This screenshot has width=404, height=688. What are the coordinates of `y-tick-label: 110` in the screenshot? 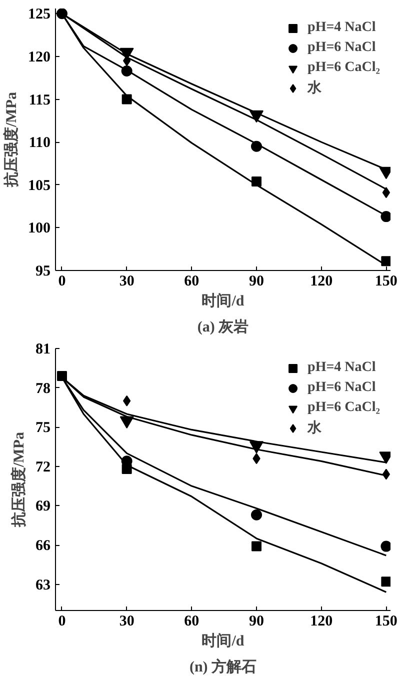 It's located at (39, 143).